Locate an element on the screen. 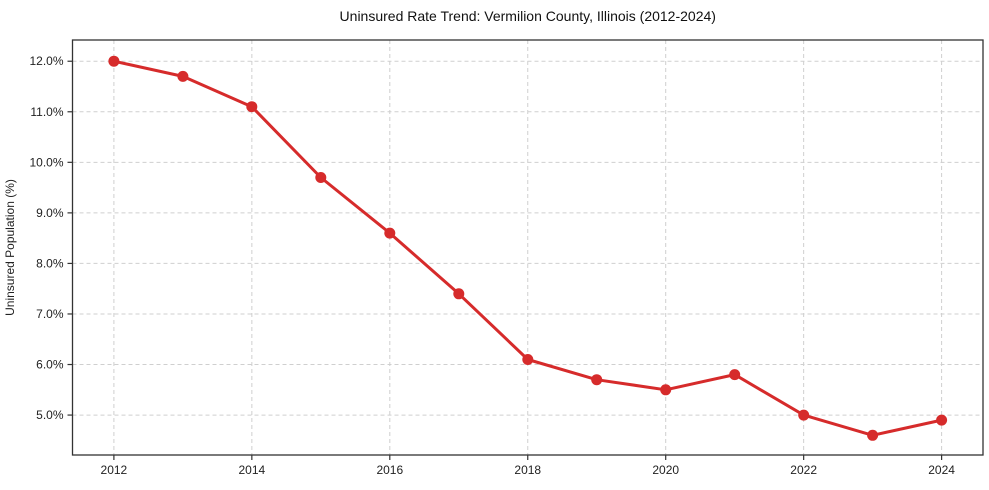  y-tick-label: 6.0% is located at coordinates (50, 365).